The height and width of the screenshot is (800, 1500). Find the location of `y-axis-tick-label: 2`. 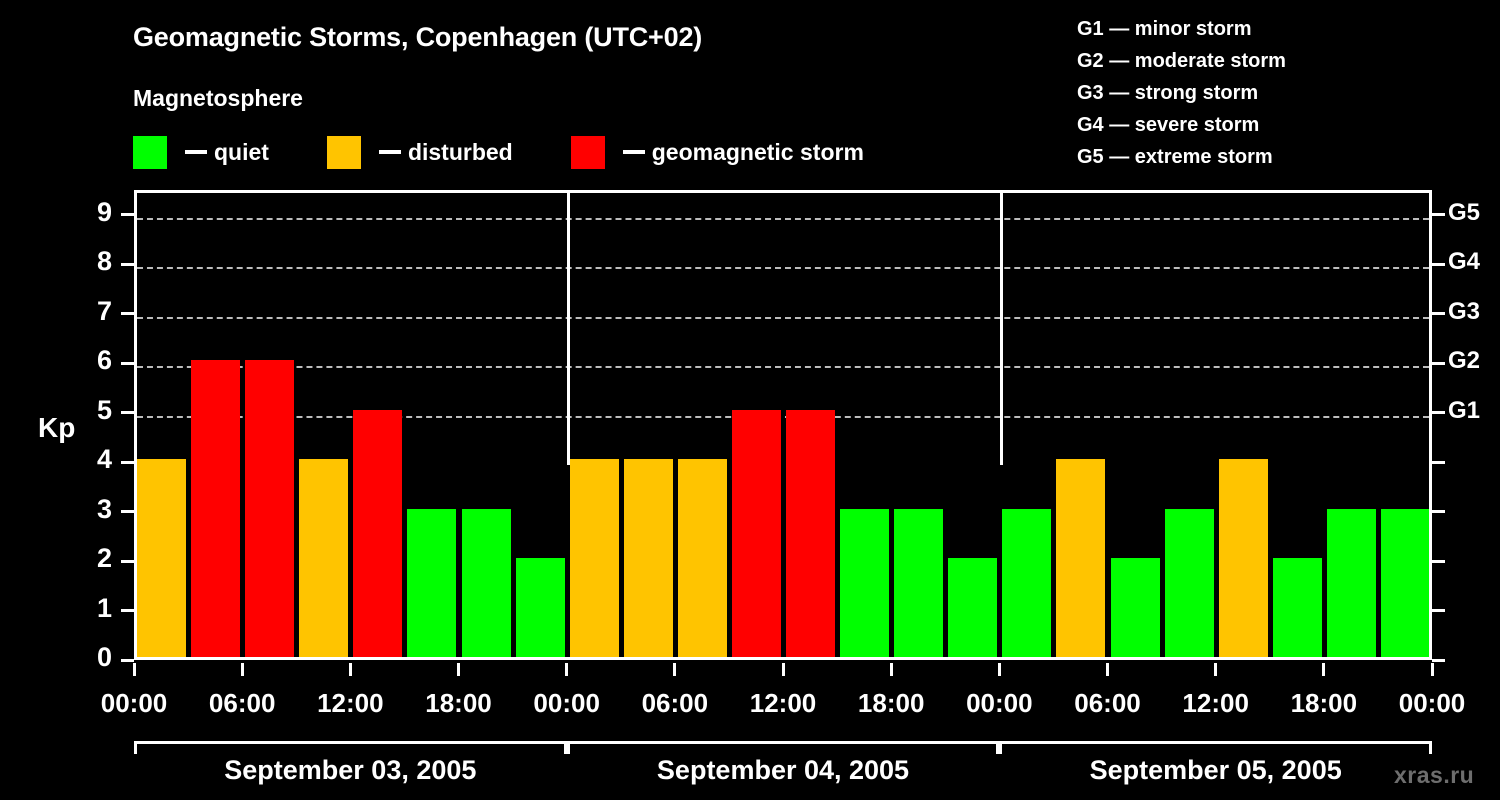

y-axis-tick-label: 2 is located at coordinates (104, 558).